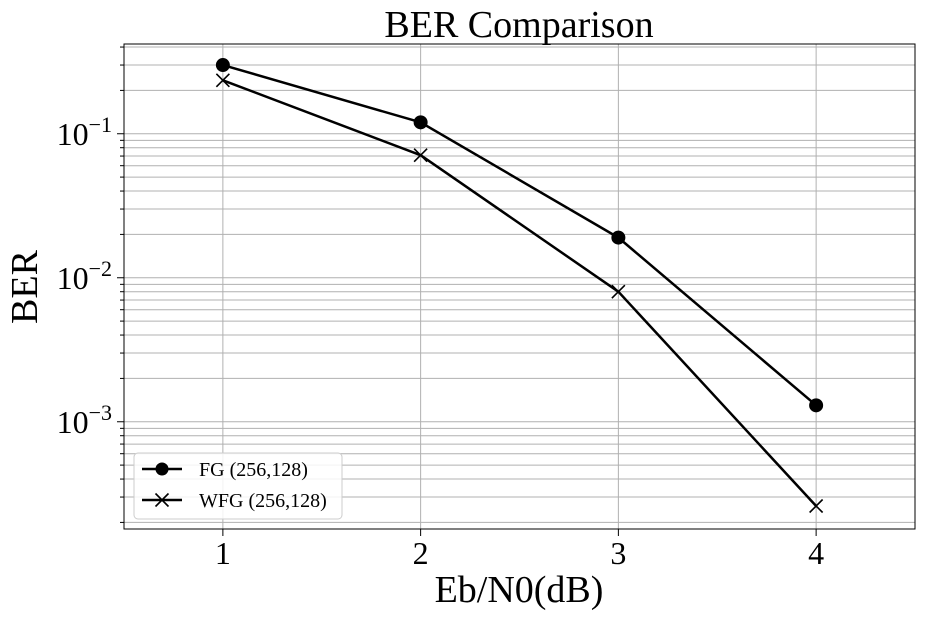 The width and height of the screenshot is (925, 619). I want to click on y-tick-label: 10⁻¹, so click(84, 132).